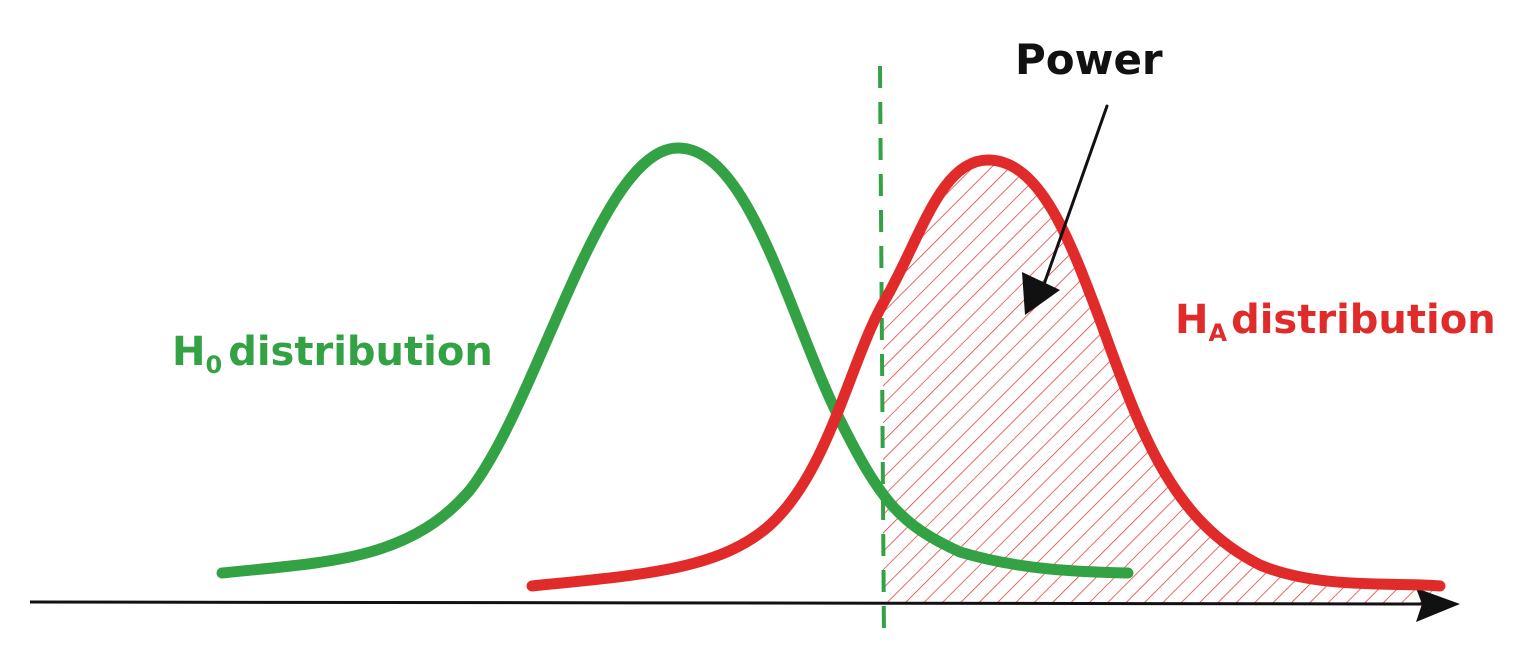  Describe the element at coordinates (213, 365) in the screenshot. I see `h0-subscript: 0` at that location.